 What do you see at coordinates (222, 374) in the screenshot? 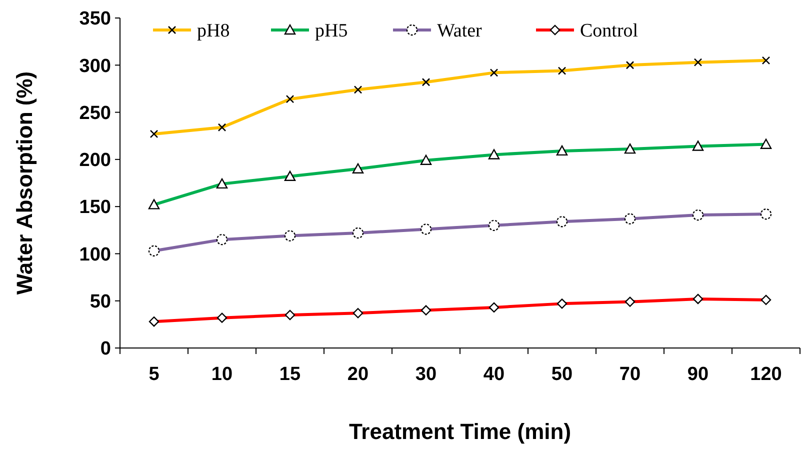
I see `x-tick-label: 10` at bounding box center [222, 374].